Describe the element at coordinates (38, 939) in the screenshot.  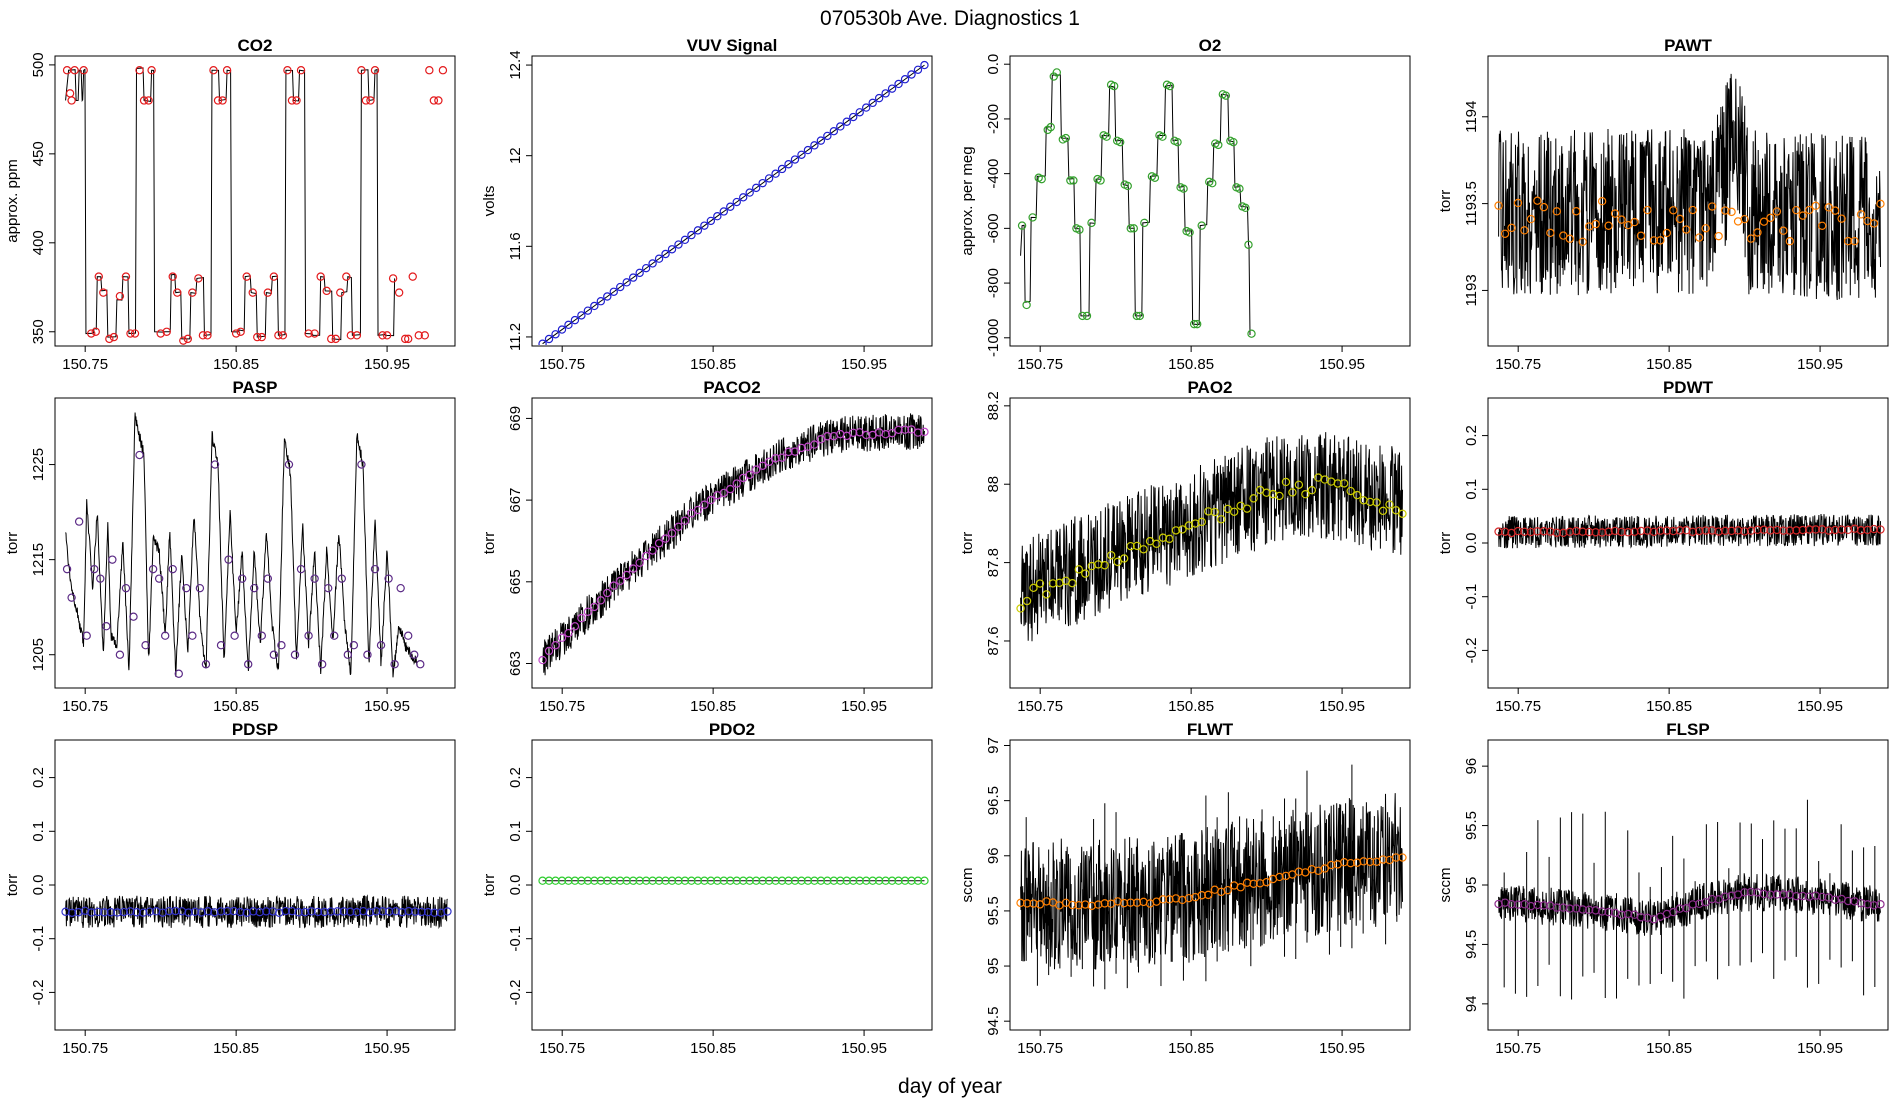
I see `y-tick-label: -0.1` at that location.